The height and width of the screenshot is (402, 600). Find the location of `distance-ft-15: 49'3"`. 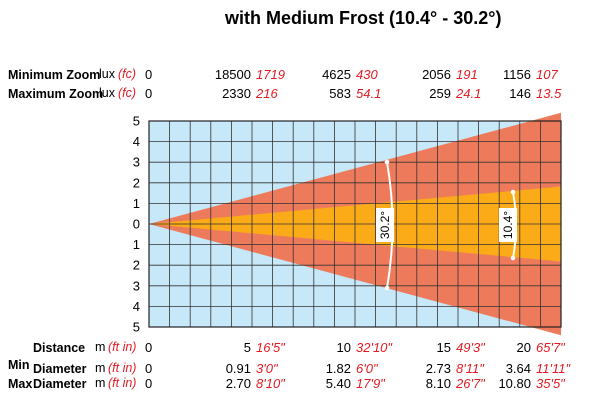

distance-ft-15: 49'3" is located at coordinates (470, 347).